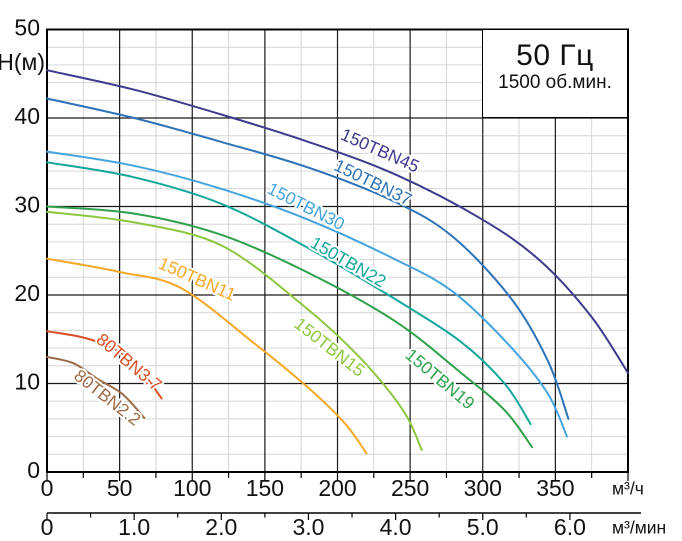  Describe the element at coordinates (483, 488) in the screenshot. I see `x-tick-label: 300` at that location.